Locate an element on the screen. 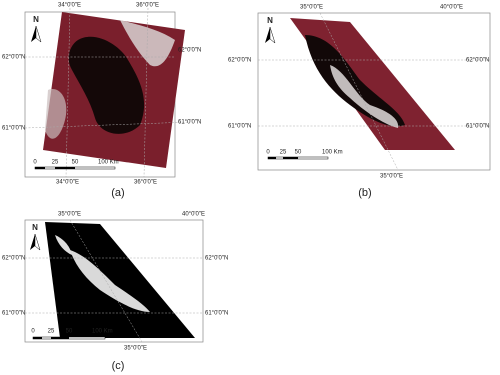  classified-image is located at coordinates (120, 280).